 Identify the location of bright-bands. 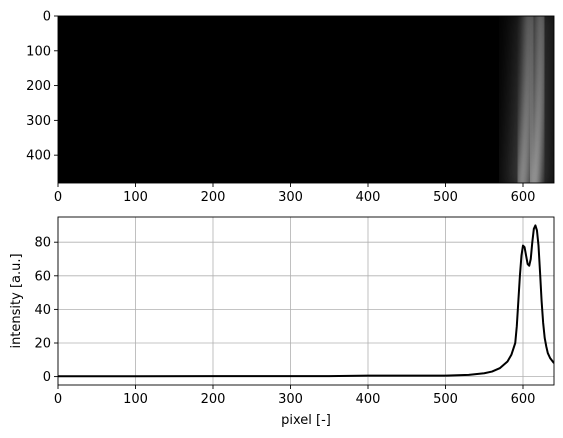
(529, 99).